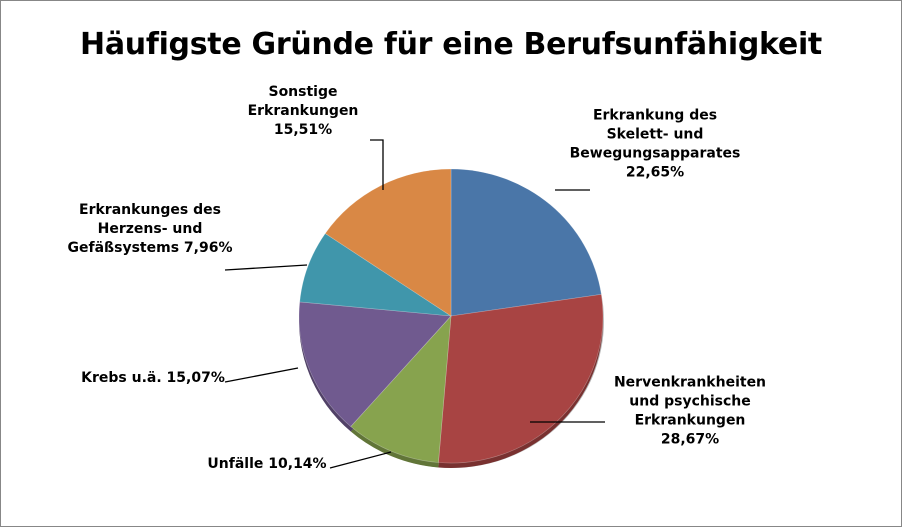  I want to click on pie-slice-label-line: Gefäßsystems 7,96%, so click(150, 248).